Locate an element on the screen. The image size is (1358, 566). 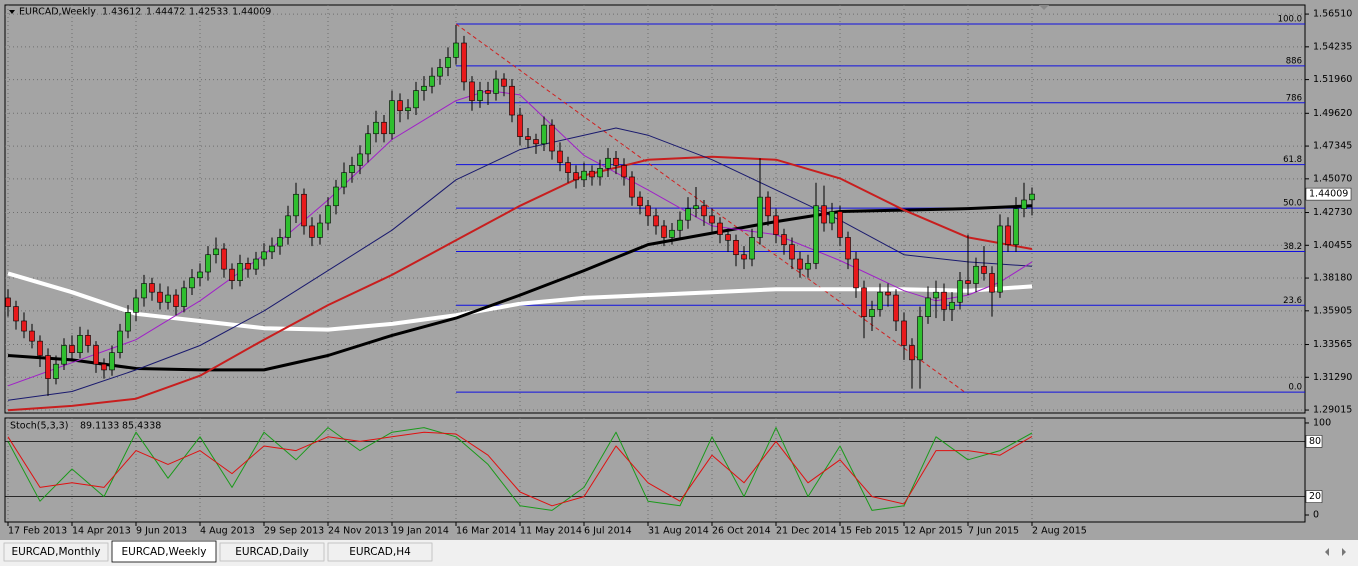
y-tick-label: 1.51960 is located at coordinates (1332, 79).